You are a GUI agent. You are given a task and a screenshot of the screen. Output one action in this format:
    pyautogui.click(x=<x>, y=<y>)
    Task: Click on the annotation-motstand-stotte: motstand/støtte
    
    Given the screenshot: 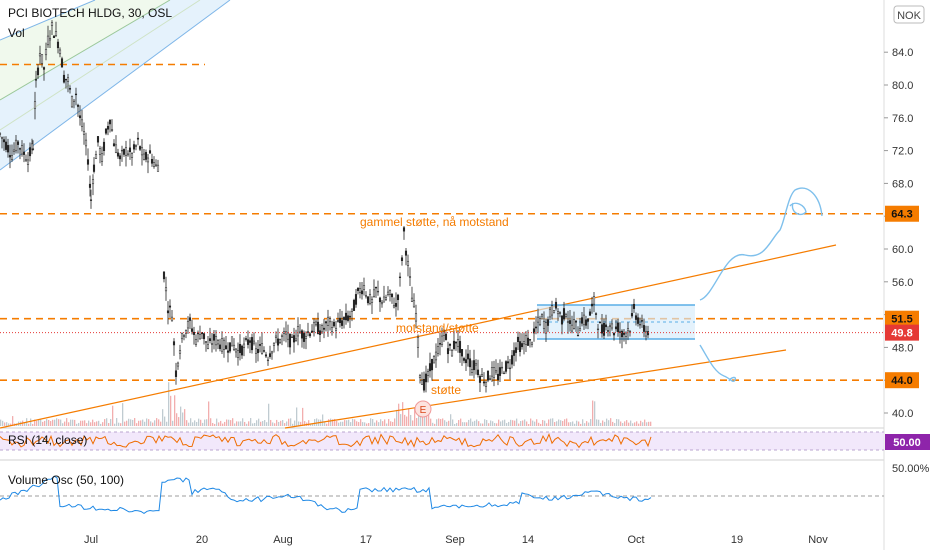 What is the action you would take?
    pyautogui.click(x=437, y=328)
    